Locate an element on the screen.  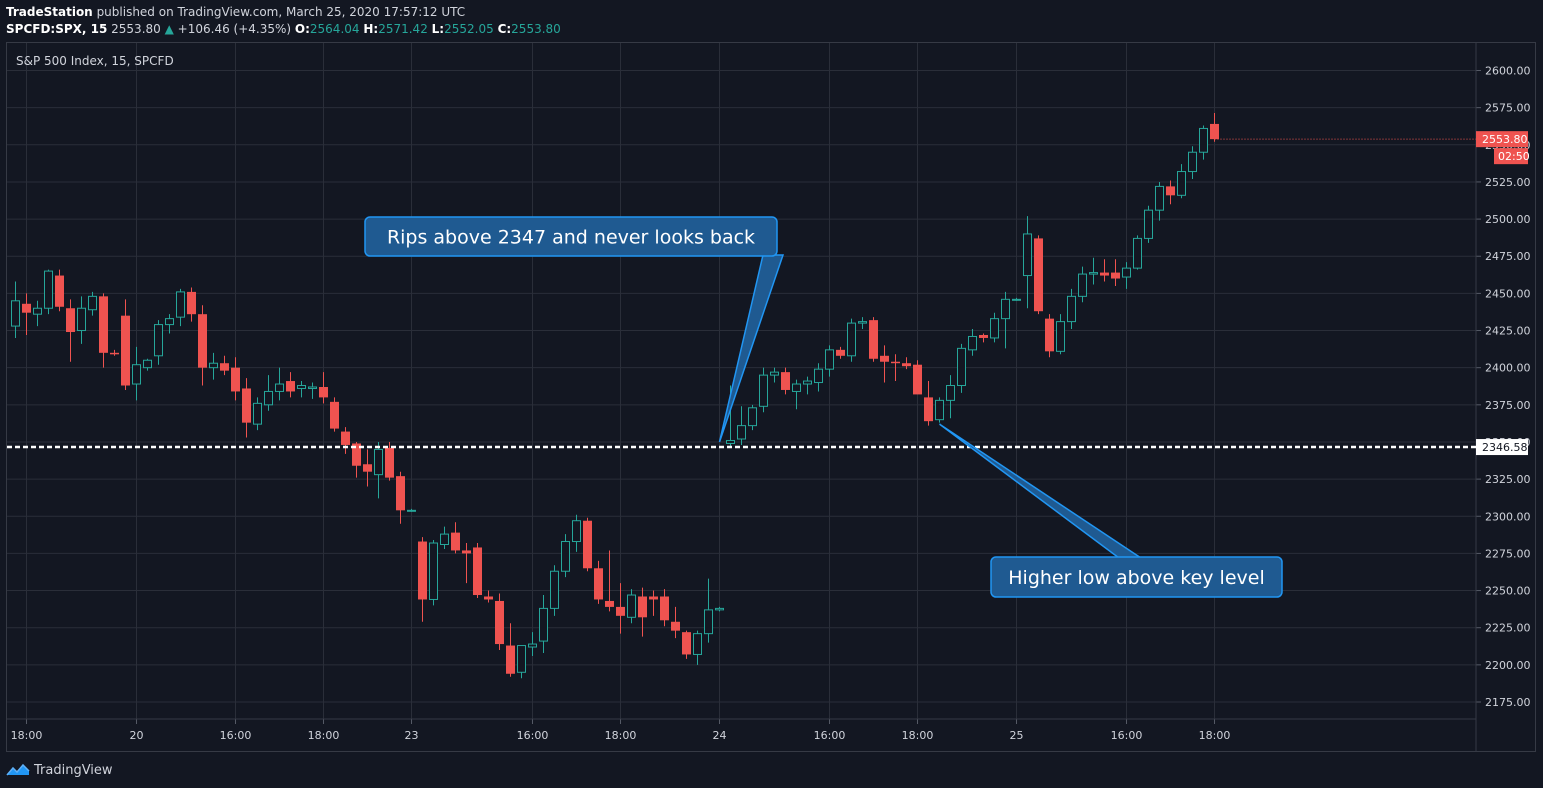
x-tick-label: 23 is located at coordinates (412, 735).